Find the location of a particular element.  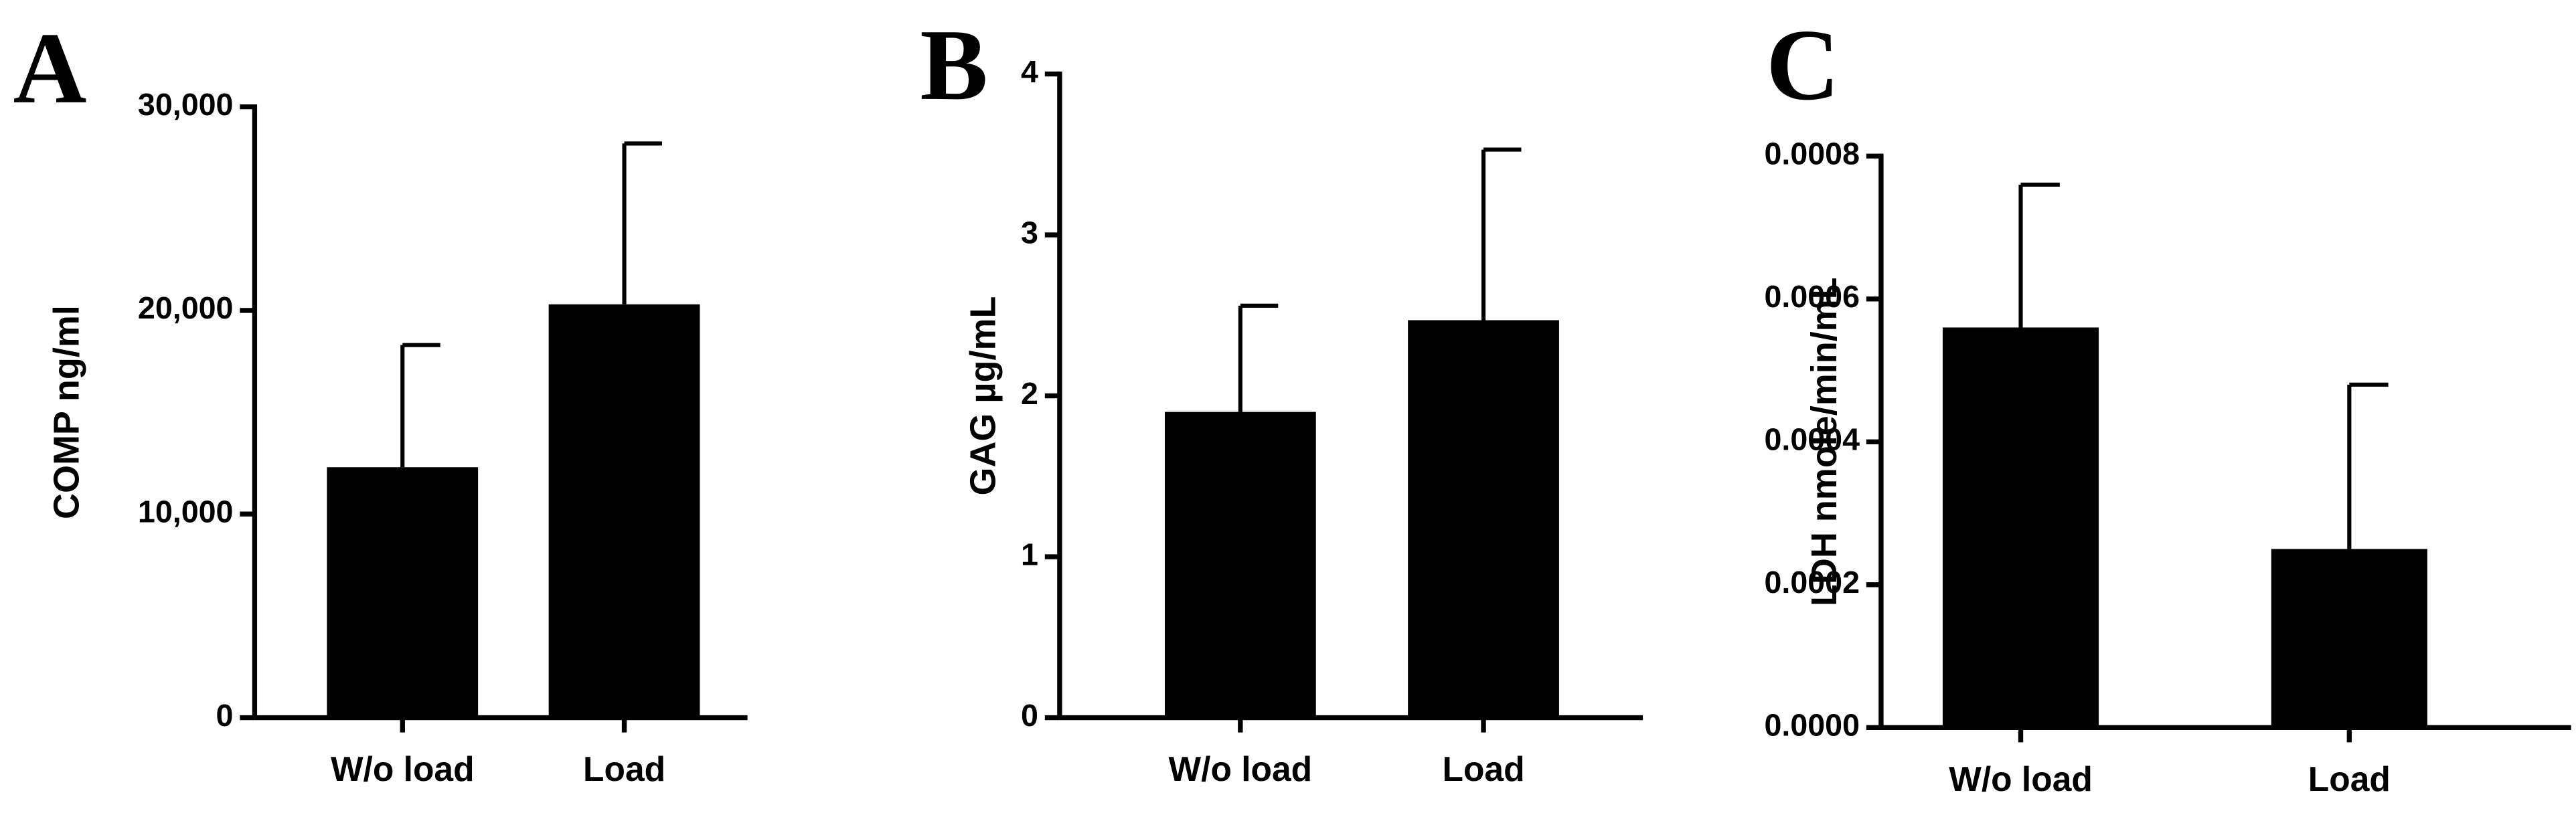

panel-label: C is located at coordinates (1803, 64).